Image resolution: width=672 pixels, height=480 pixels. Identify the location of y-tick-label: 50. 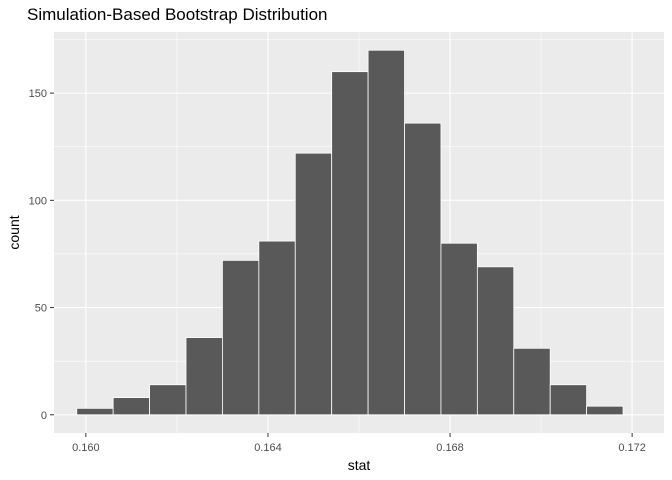
(41, 309).